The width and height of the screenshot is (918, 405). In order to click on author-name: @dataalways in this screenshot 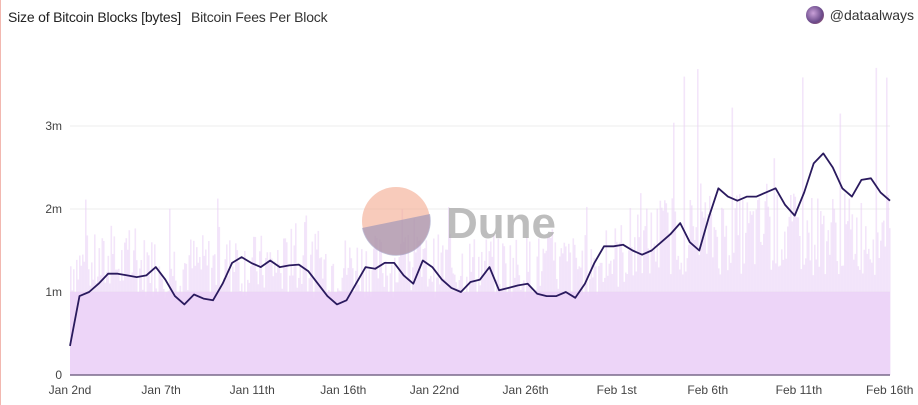, I will do `click(871, 15)`.